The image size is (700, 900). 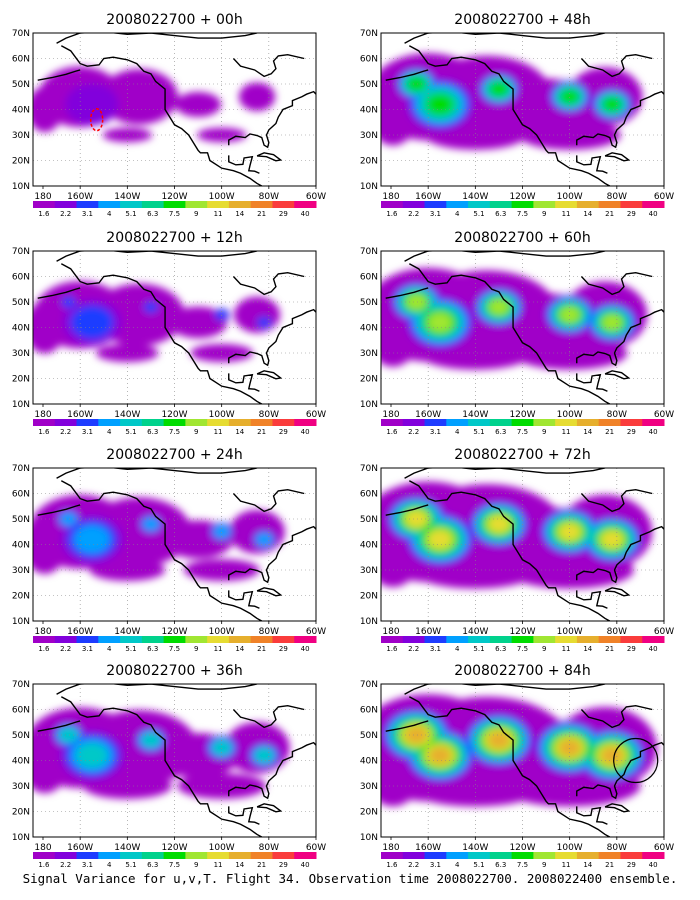 I want to click on coastlines, so click(x=524, y=760).